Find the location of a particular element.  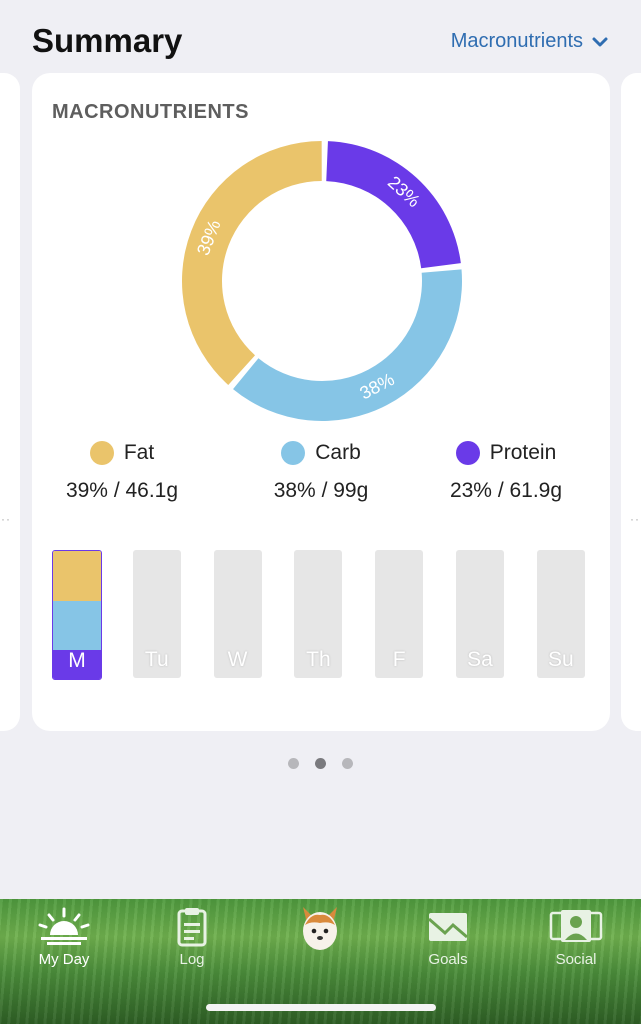

day-bar-f: F is located at coordinates (399, 614).